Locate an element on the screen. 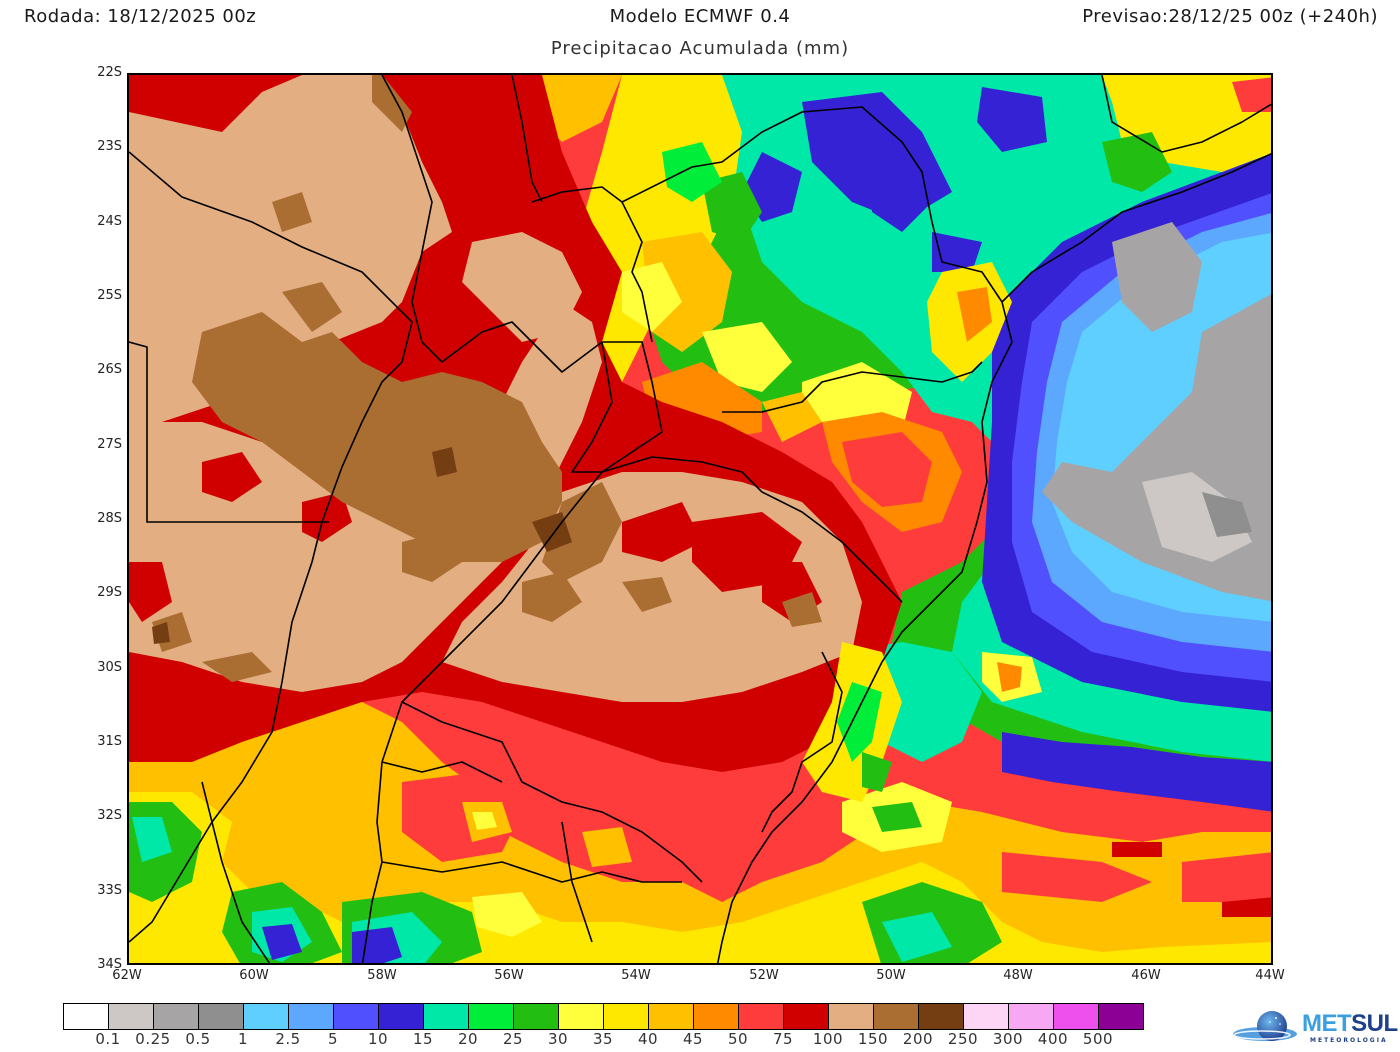 The image size is (1400, 1052). lon-label-50w: 50W is located at coordinates (891, 975).